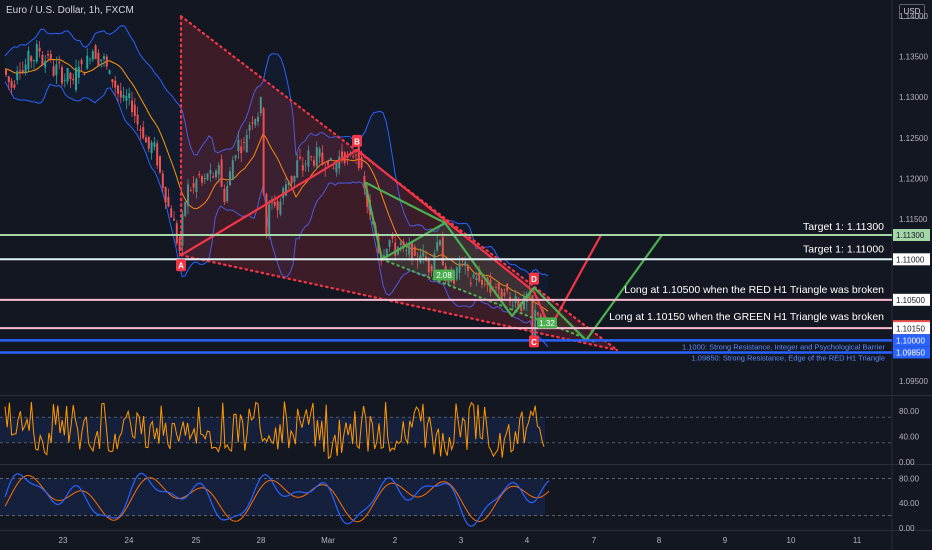  What do you see at coordinates (274, 430) in the screenshot?
I see `osc1-line` at bounding box center [274, 430].